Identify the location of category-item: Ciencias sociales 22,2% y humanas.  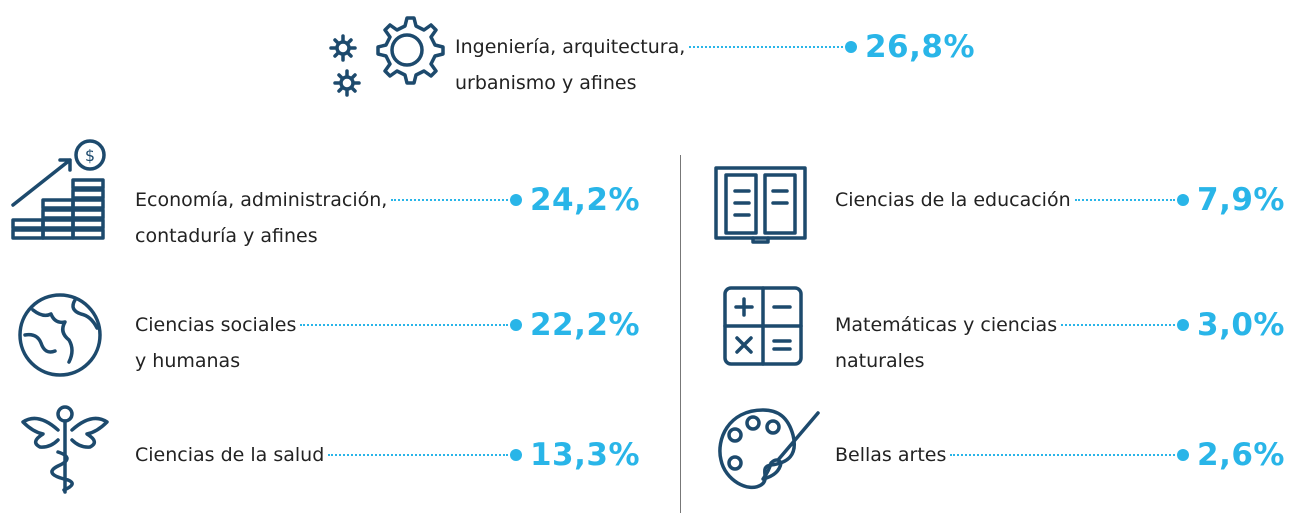
(387, 343).